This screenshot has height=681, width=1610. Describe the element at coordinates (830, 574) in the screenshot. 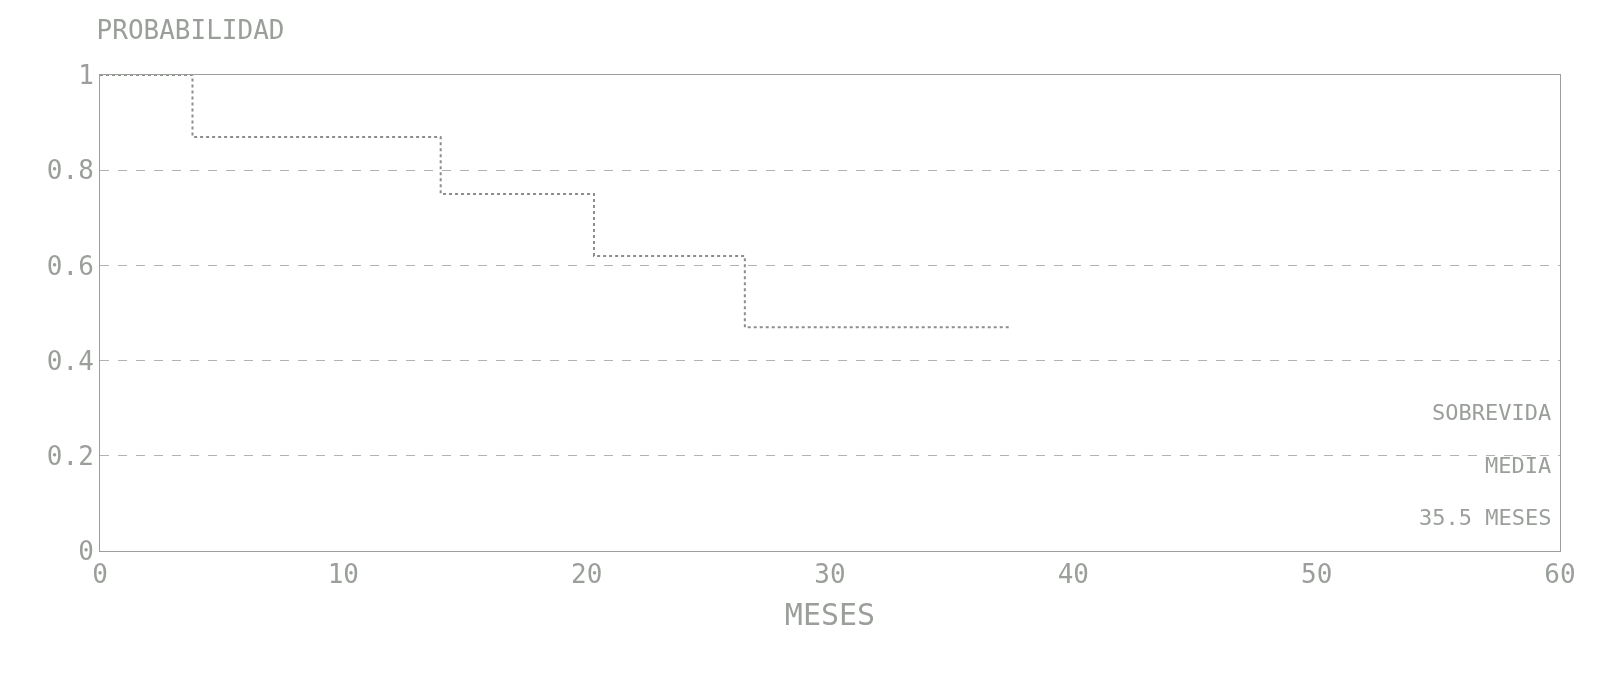

I see `x-tick-label: 30` at that location.